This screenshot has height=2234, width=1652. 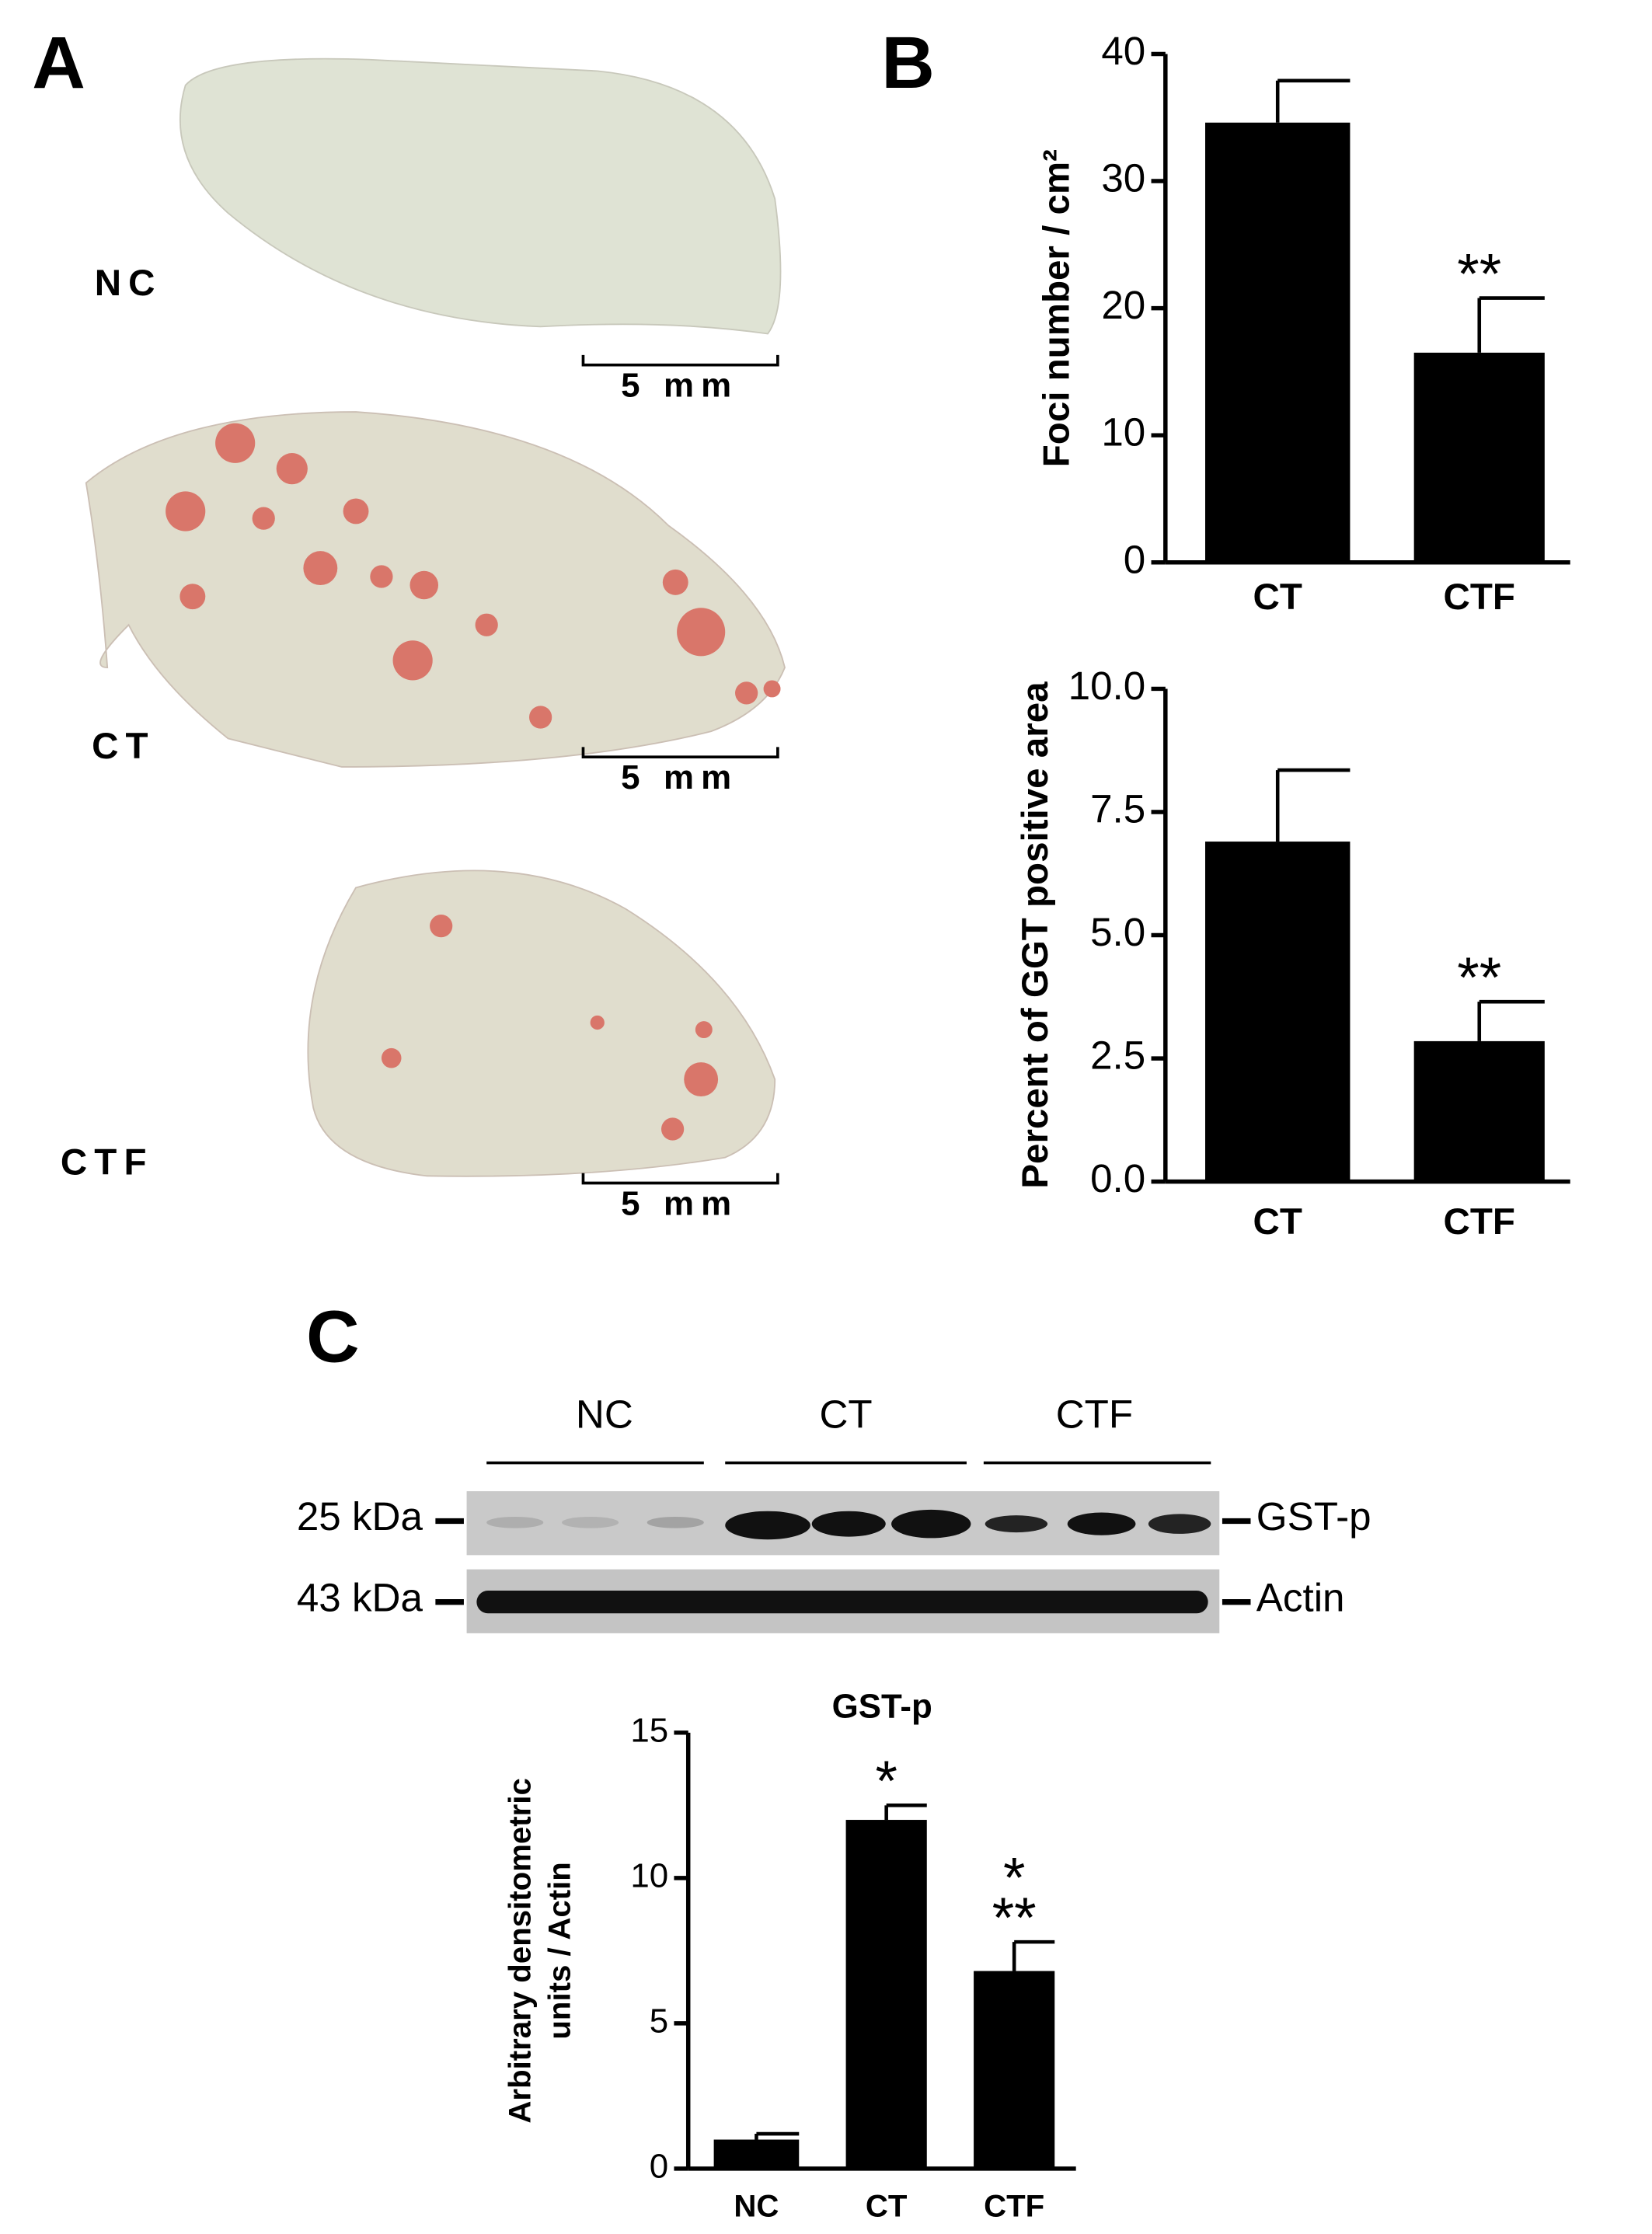 What do you see at coordinates (1117, 1055) in the screenshot?
I see `y-tick-label: 2.5` at bounding box center [1117, 1055].